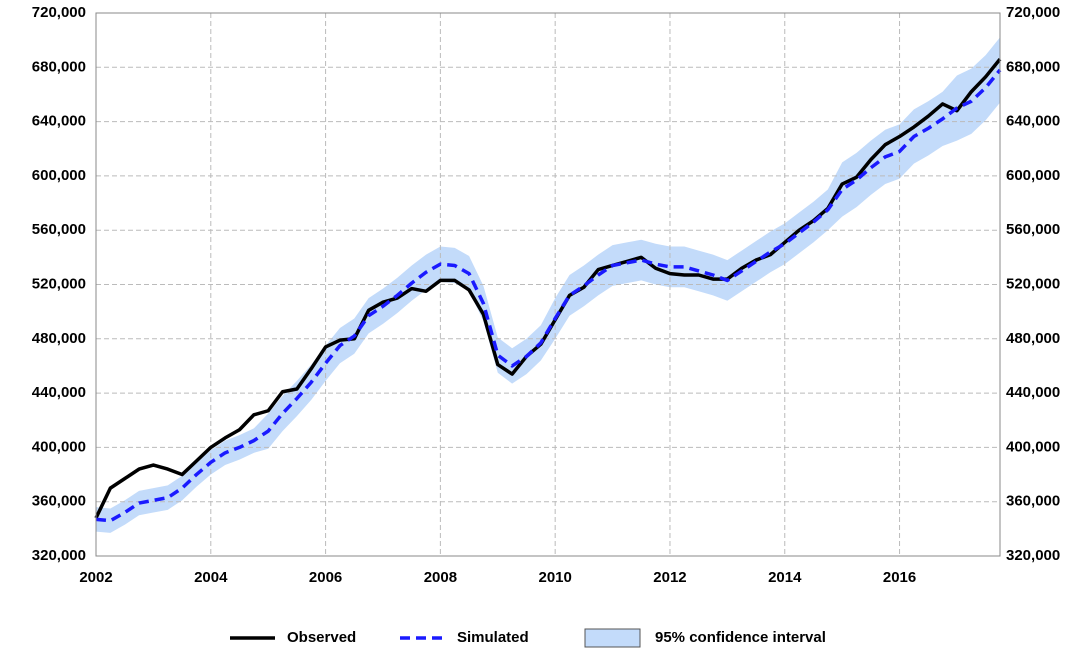 The height and width of the screenshot is (658, 1091). I want to click on y2-tick-label: 440,000, so click(1033, 392).